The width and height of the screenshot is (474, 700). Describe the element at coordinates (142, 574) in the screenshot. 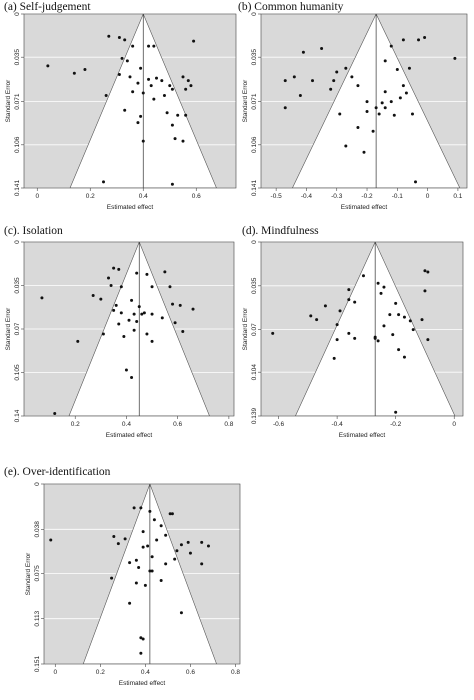

I see `panel-5-frame` at that location.